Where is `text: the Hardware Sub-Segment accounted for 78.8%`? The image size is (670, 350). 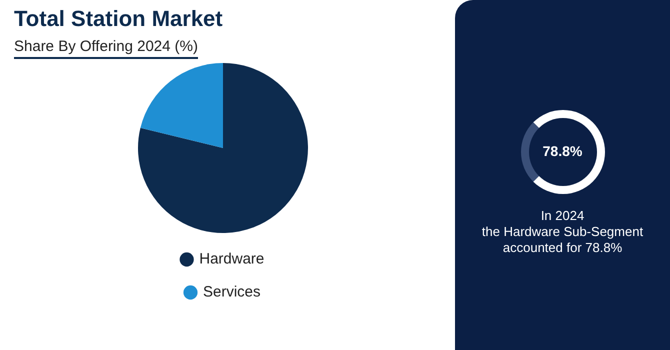 text: the Hardware Sub-Segment accounted for 78.8% is located at coordinates (562, 240).